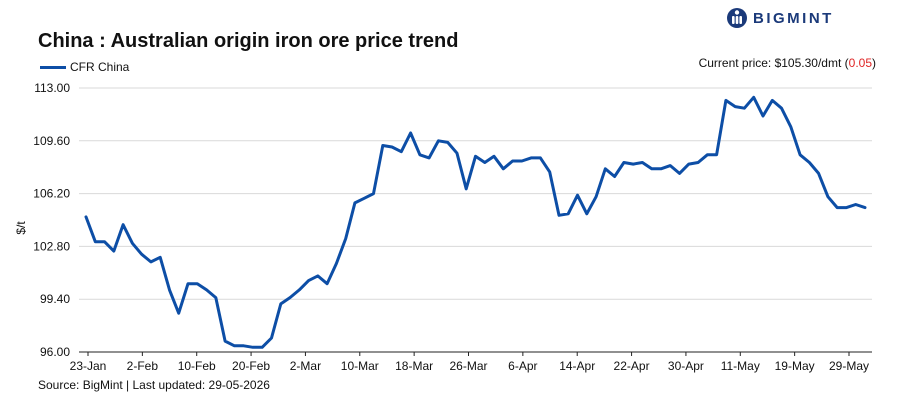 Image resolution: width=905 pixels, height=405 pixels. Describe the element at coordinates (51, 194) in the screenshot. I see `y-tick-label: 106.20` at that location.